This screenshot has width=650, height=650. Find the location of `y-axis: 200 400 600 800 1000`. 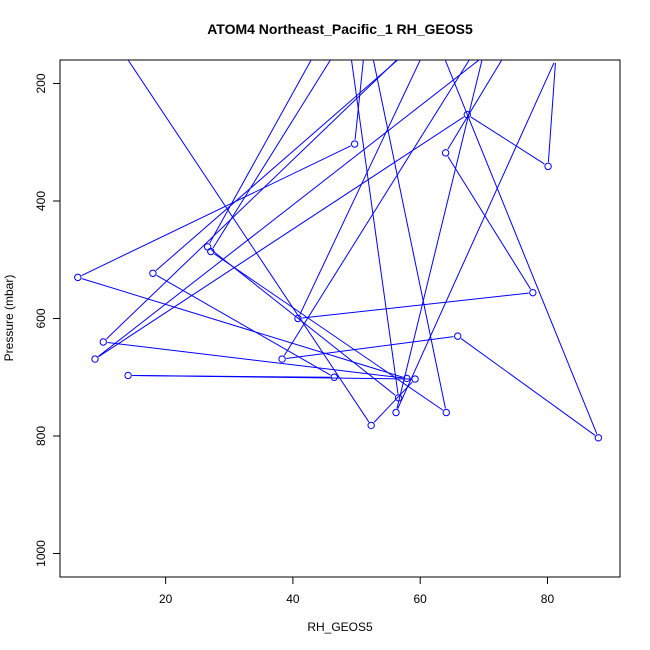

y-axis: 200 400 600 800 1000 is located at coordinates (47, 320).